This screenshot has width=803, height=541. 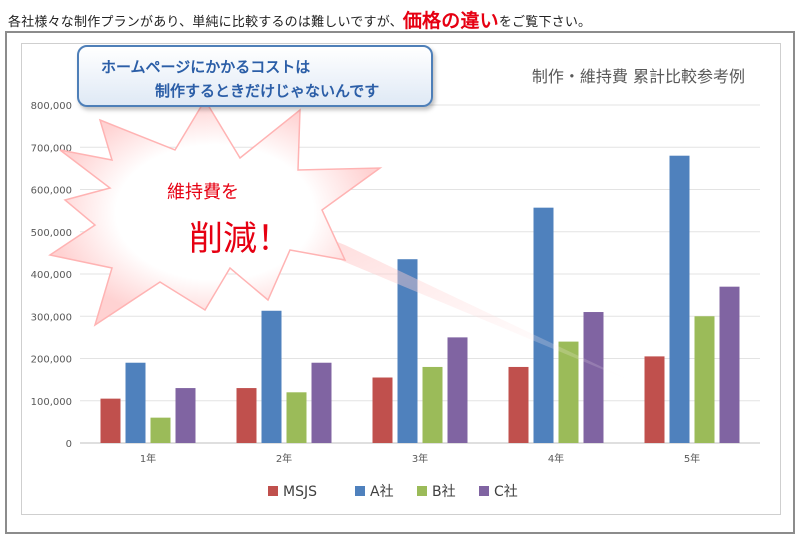 I want to click on callout-line1: ホームページにかかるコストは, so click(x=206, y=67).